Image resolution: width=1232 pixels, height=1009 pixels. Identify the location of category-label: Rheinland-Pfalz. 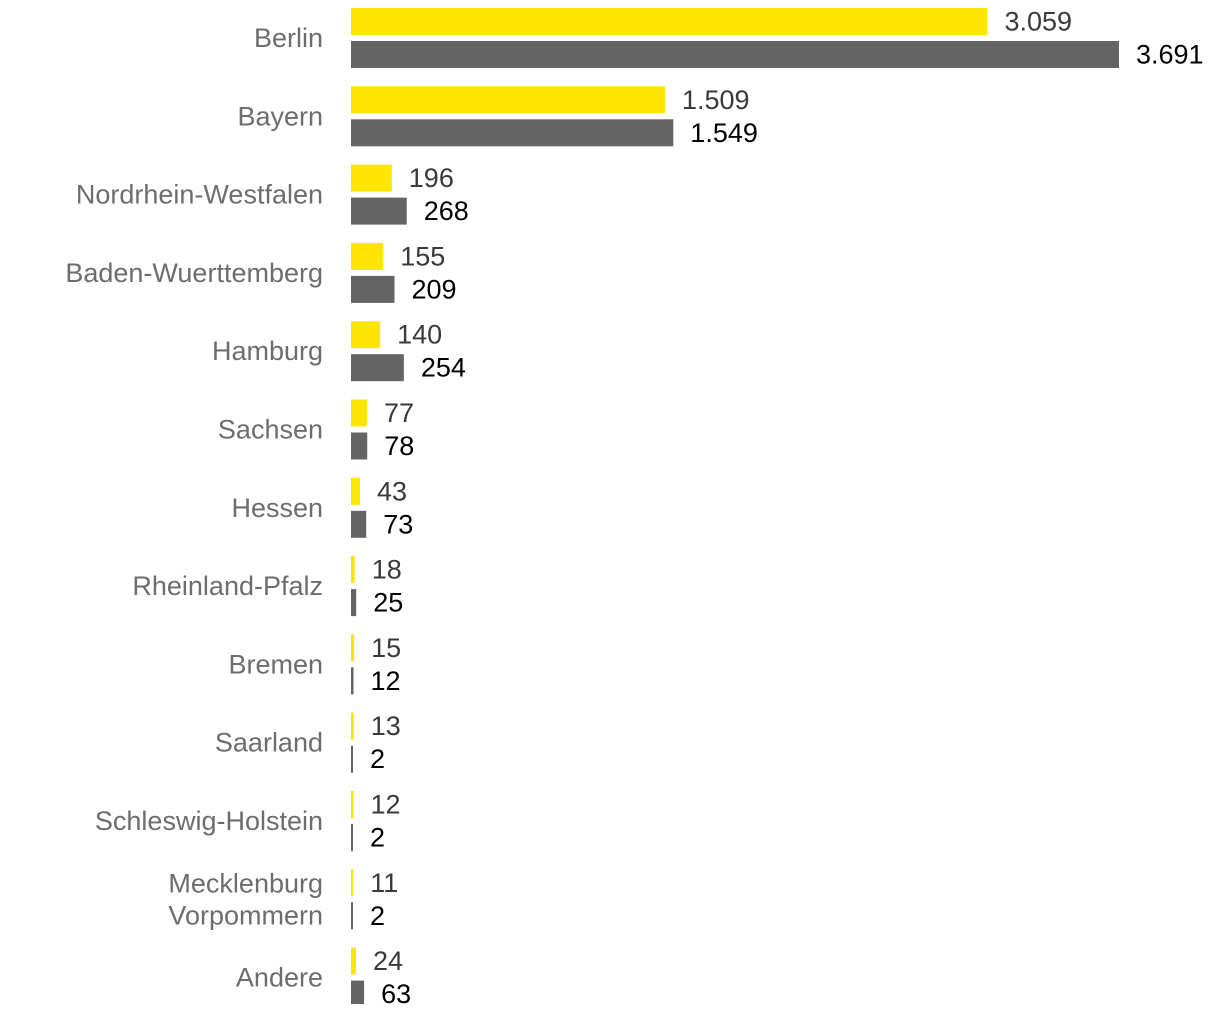
(227, 586).